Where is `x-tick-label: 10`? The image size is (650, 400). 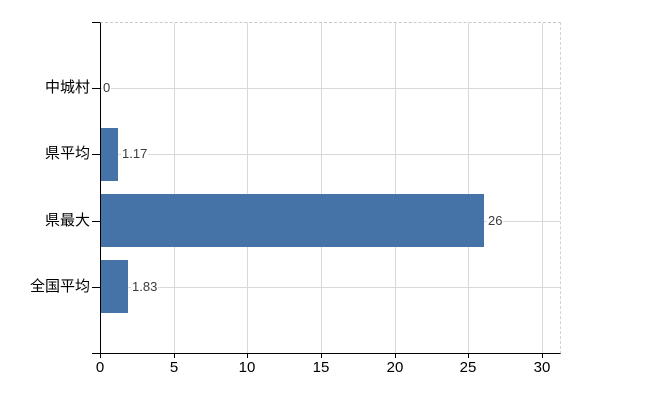
x-tick-label: 10 is located at coordinates (247, 367).